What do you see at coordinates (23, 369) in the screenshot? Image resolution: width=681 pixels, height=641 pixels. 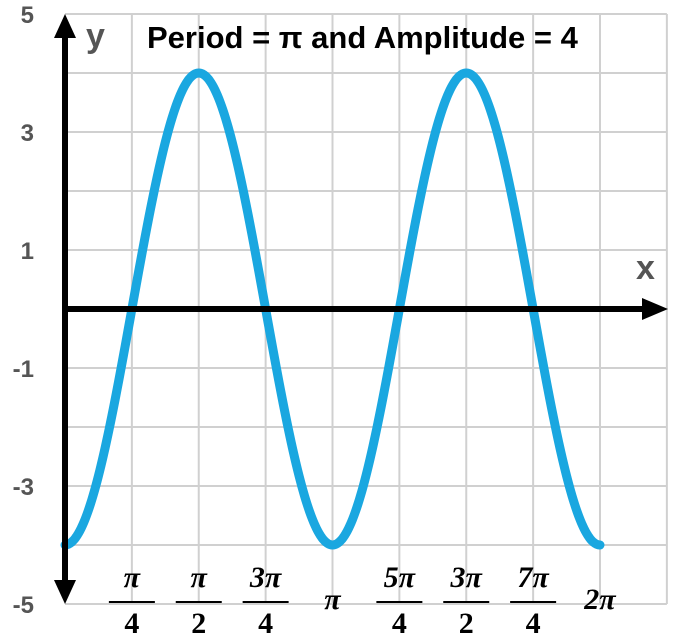 I see `y-tick-label: -1` at bounding box center [23, 369].